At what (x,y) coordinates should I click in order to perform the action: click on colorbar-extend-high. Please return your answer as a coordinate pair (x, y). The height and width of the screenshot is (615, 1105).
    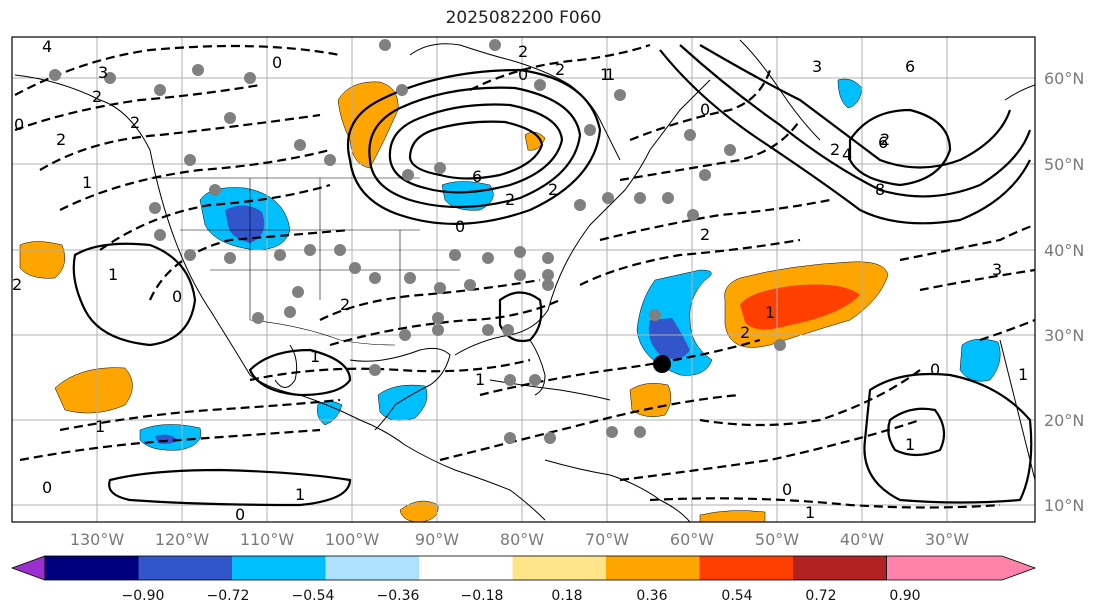
    Looking at the image, I should click on (961, 568).